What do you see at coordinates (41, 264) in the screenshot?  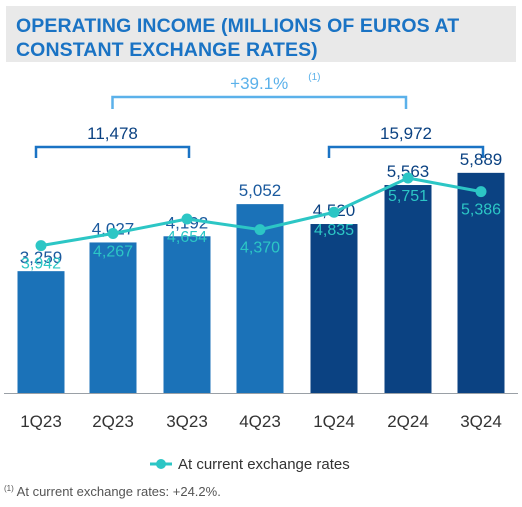 I see `line-value-label: 3,942` at bounding box center [41, 264].